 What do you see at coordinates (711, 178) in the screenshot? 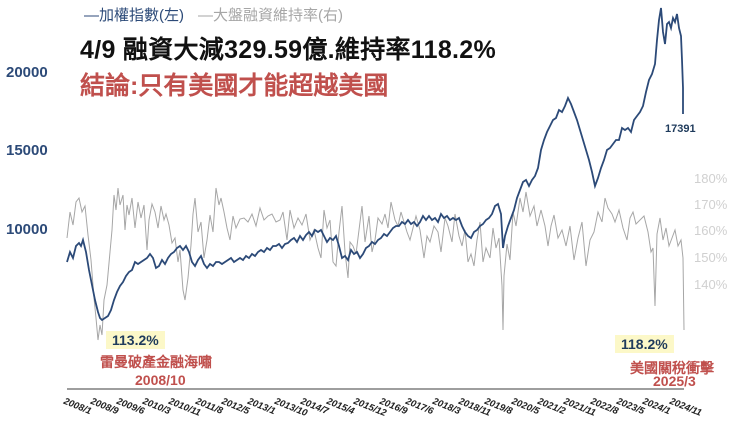
I see `right-axis-tick-180: 180%` at bounding box center [711, 178].